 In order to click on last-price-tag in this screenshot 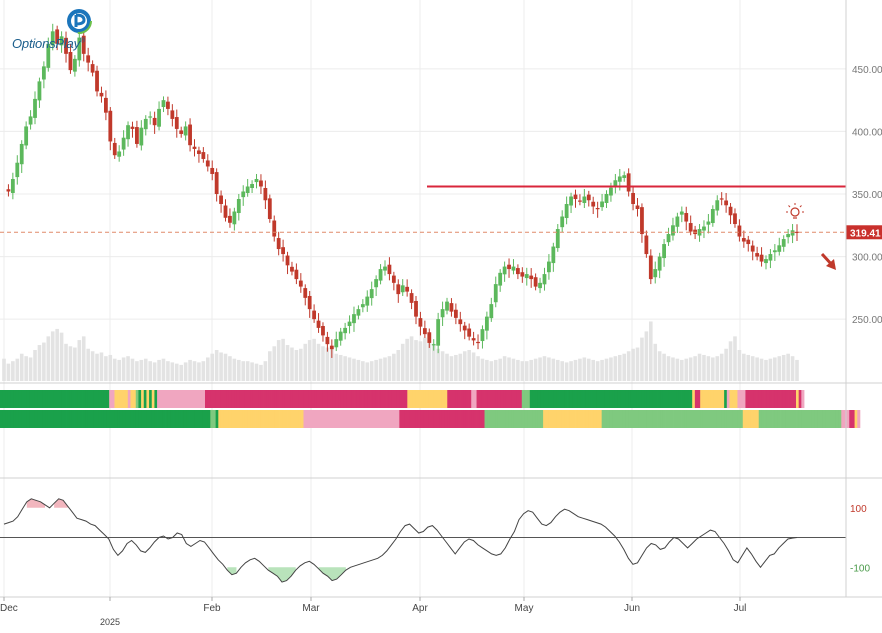, I will do `click(864, 232)`.